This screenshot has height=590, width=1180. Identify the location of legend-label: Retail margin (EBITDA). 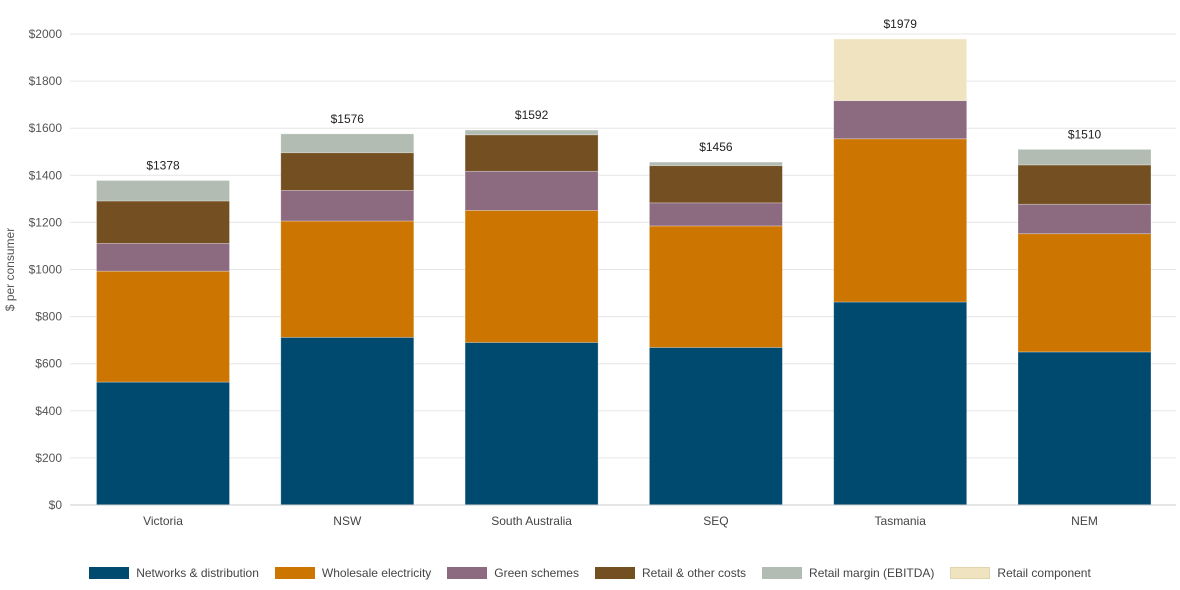
(872, 573).